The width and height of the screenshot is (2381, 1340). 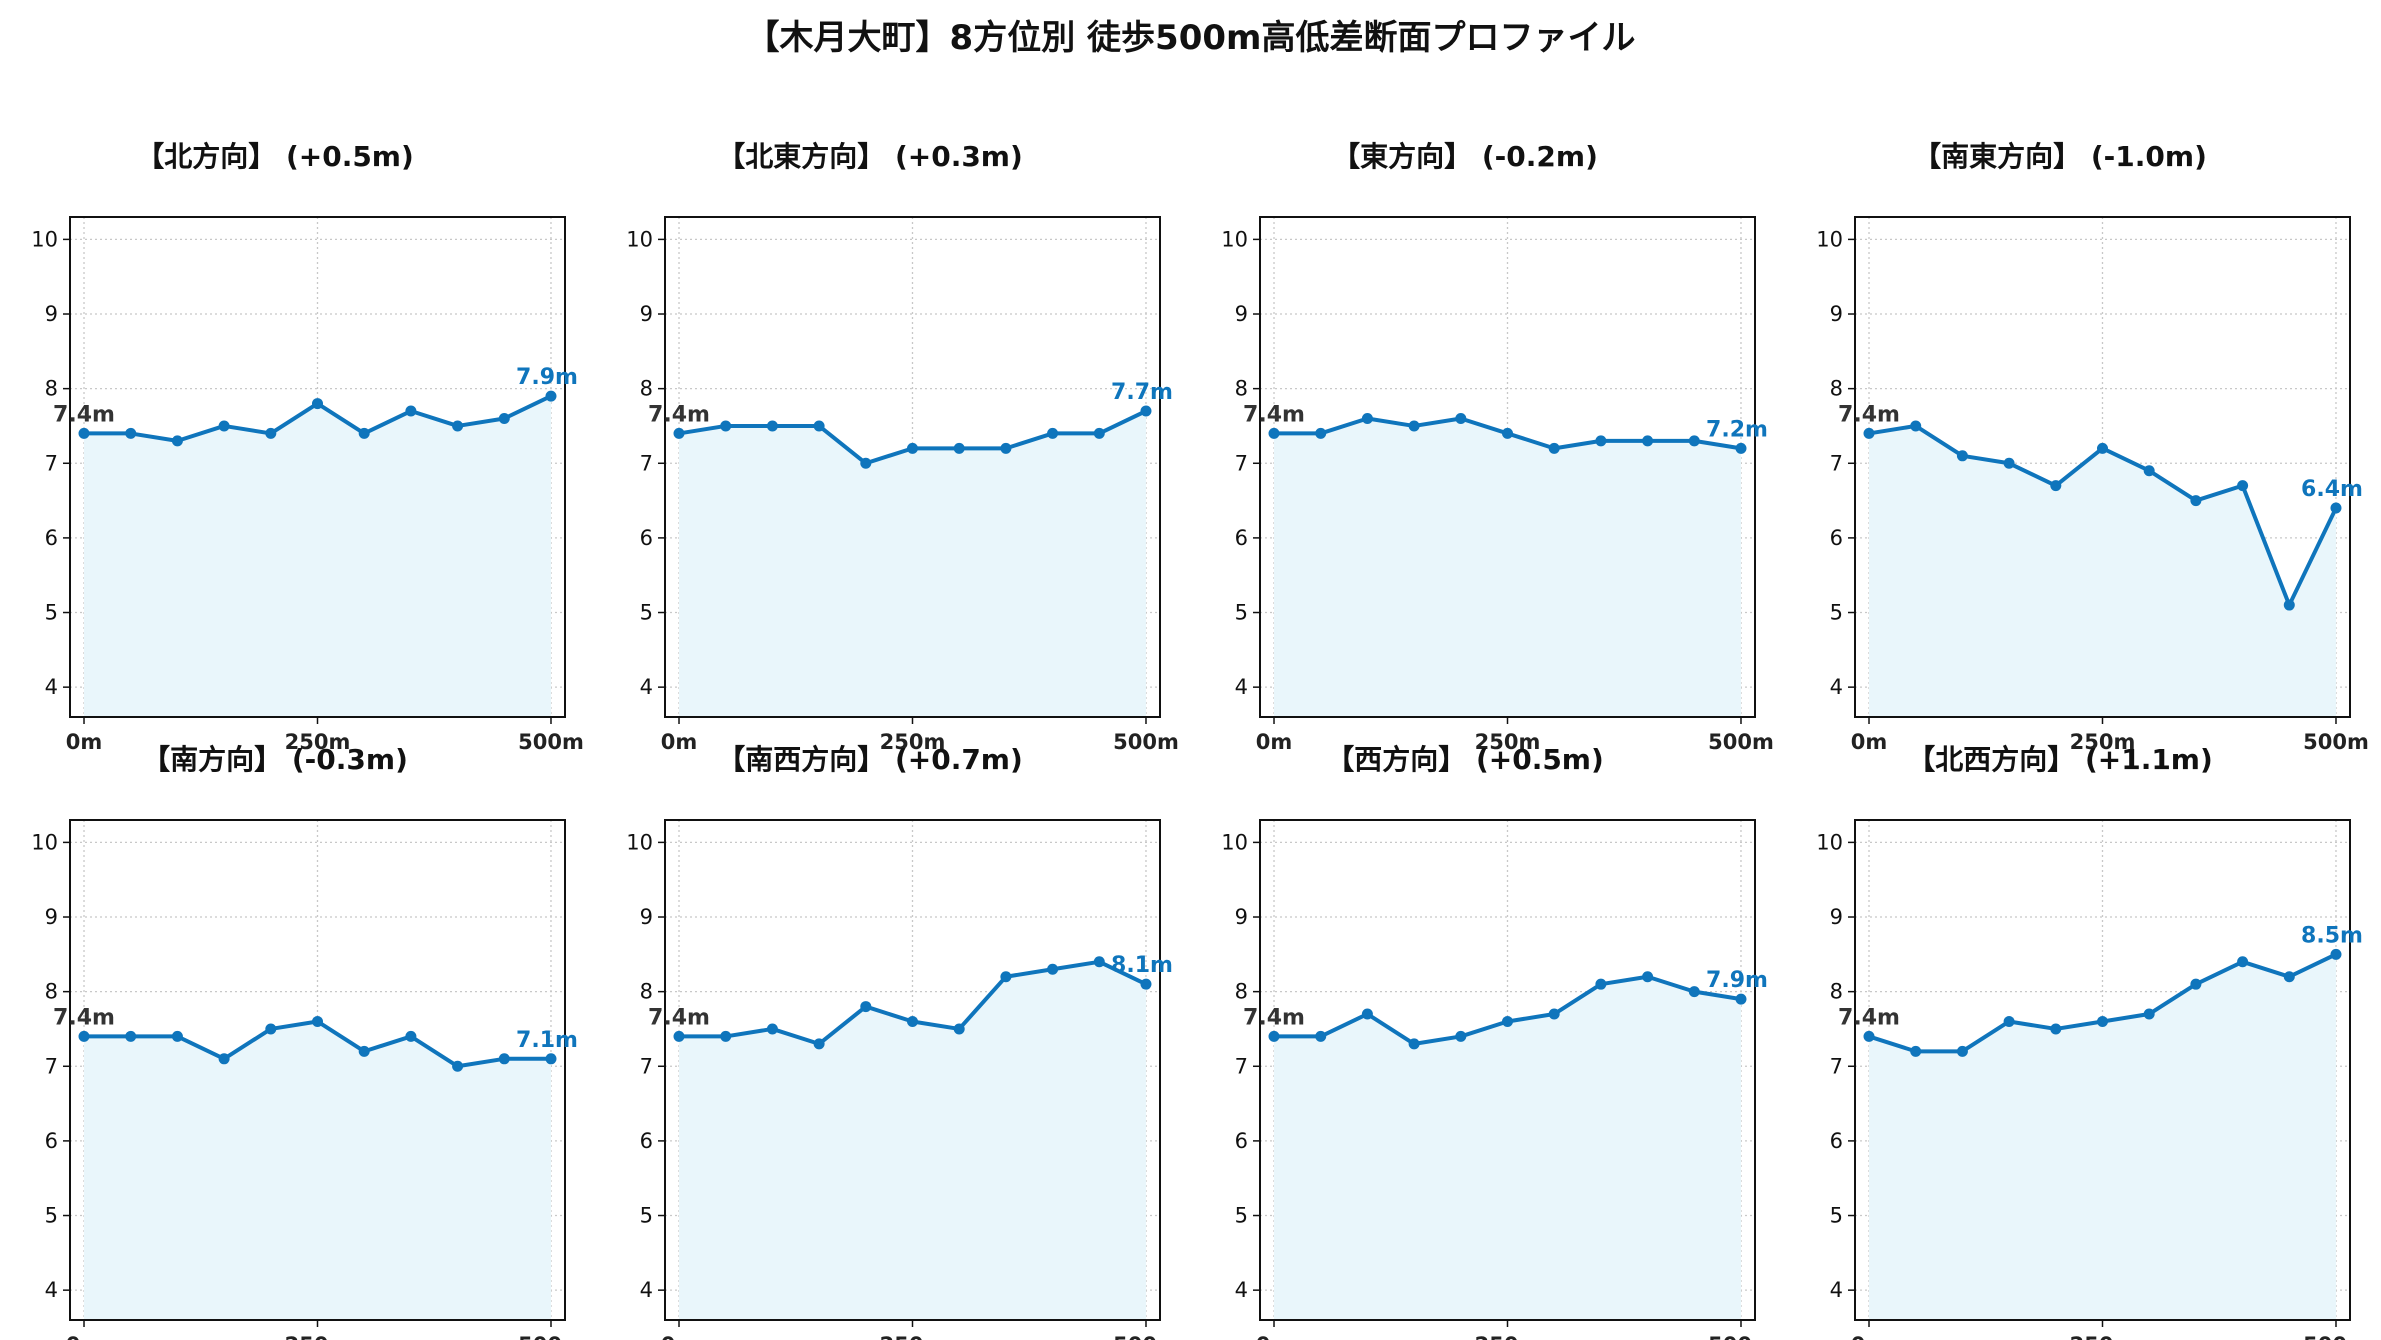 I want to click on chart-panel: 【西方向】 (+0.5m) 4 5 6 7 8 9 10 0m 250m 500m 7.4m 7.9m, so click(x=1489, y=1039).